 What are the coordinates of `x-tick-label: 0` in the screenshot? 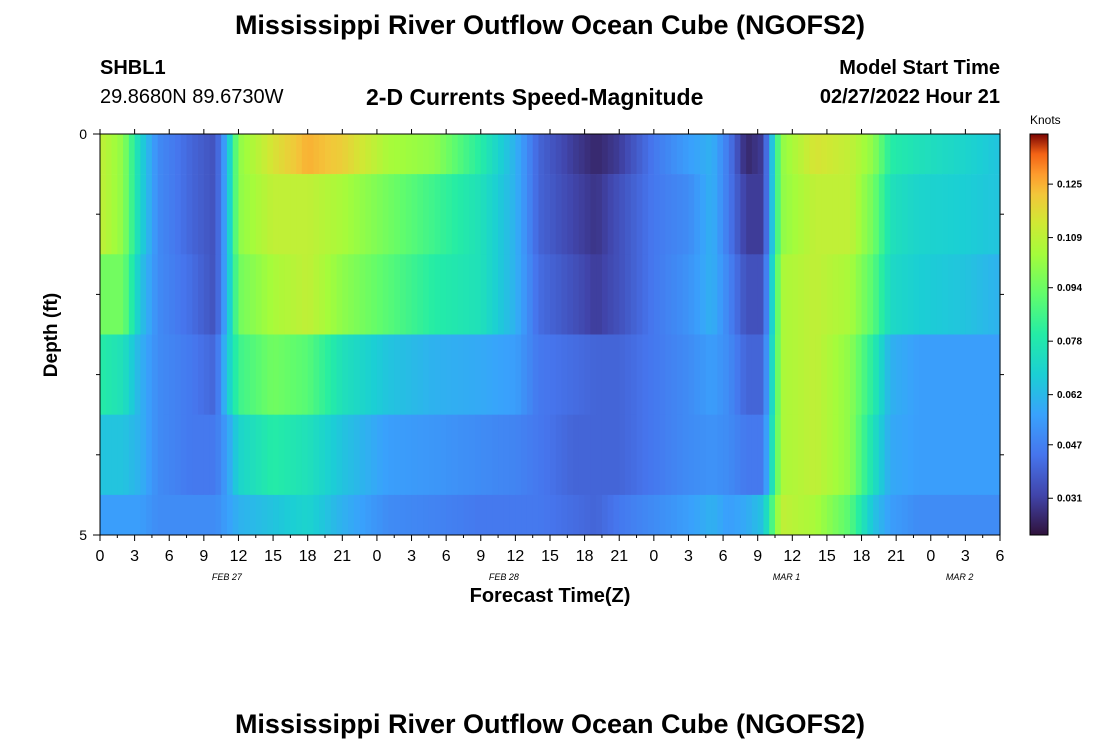 It's located at (376, 556).